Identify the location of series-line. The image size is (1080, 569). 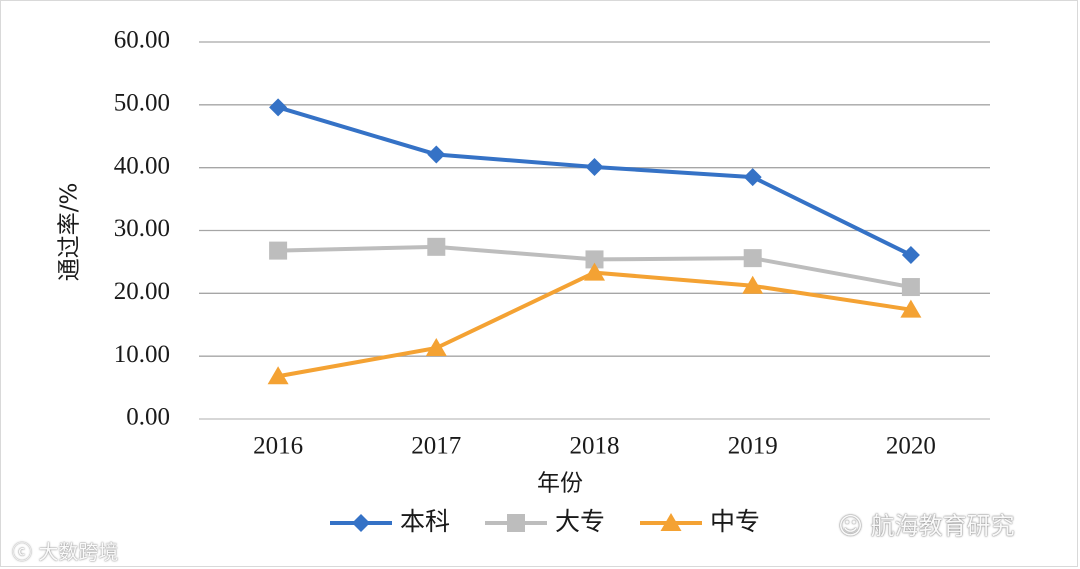
(594, 324).